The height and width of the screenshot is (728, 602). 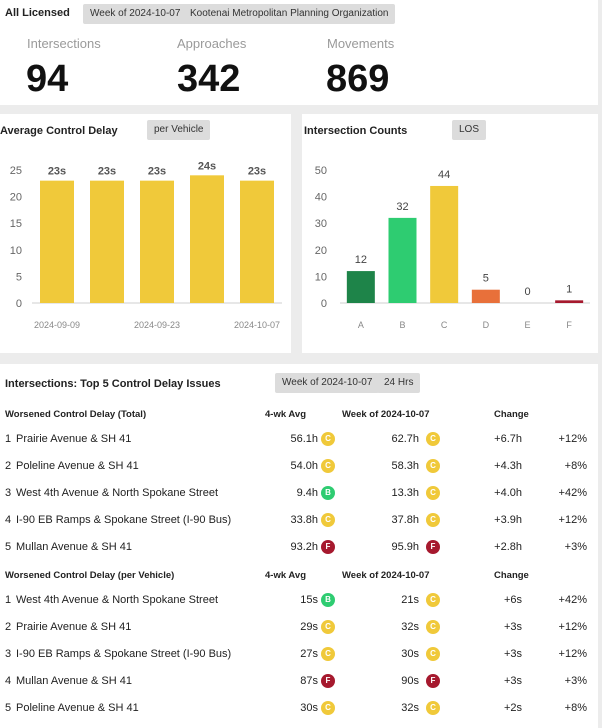 I want to click on los-badge: F, so click(x=433, y=681).